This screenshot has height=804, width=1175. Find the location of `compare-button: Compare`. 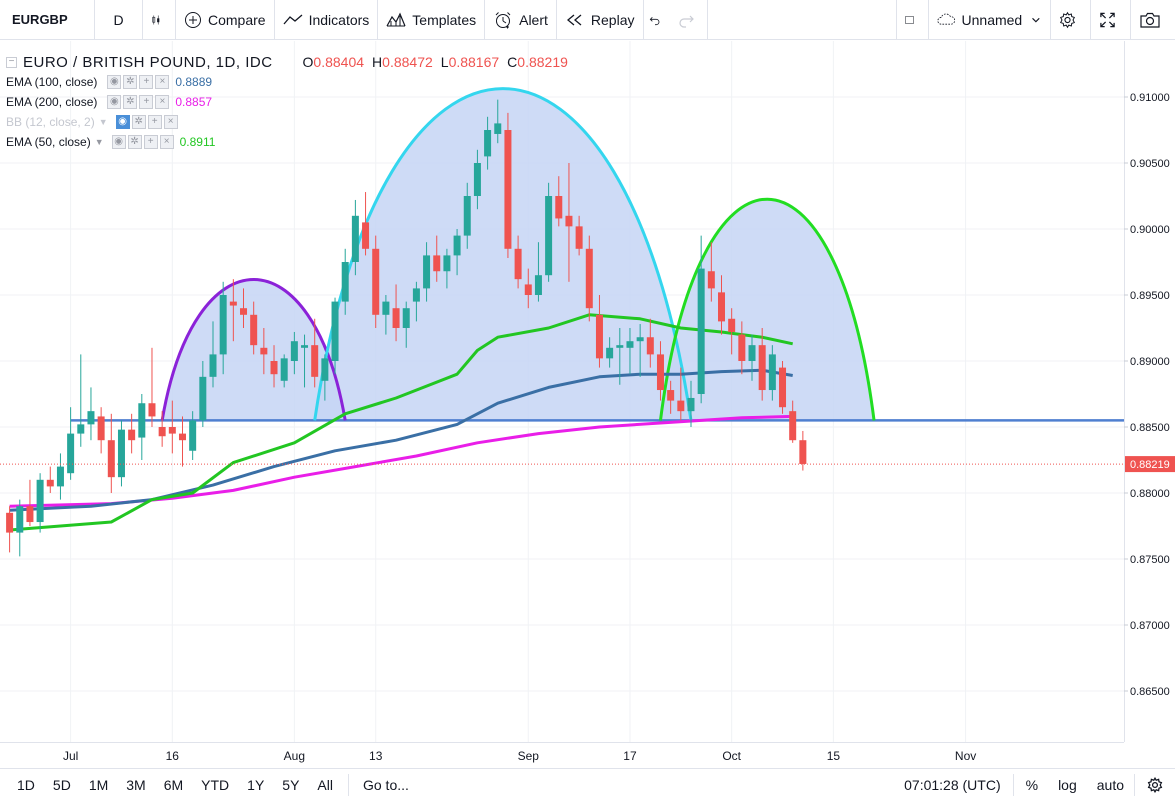

compare-button: Compare is located at coordinates (225, 20).